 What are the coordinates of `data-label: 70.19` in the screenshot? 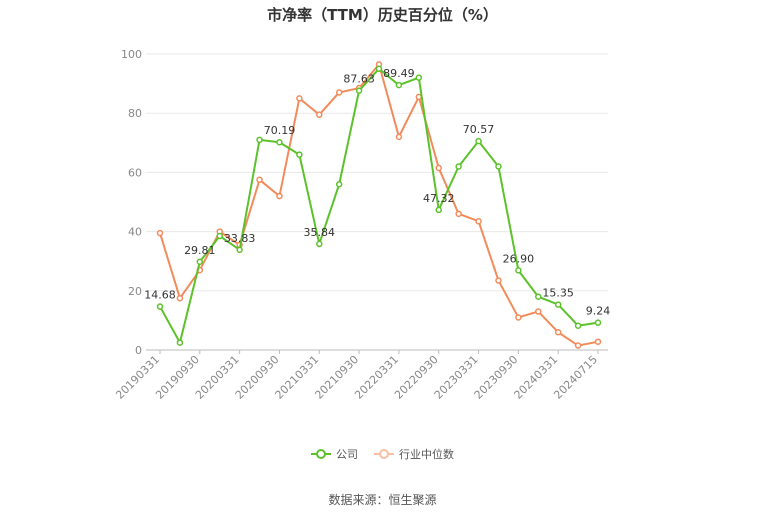 It's located at (280, 130).